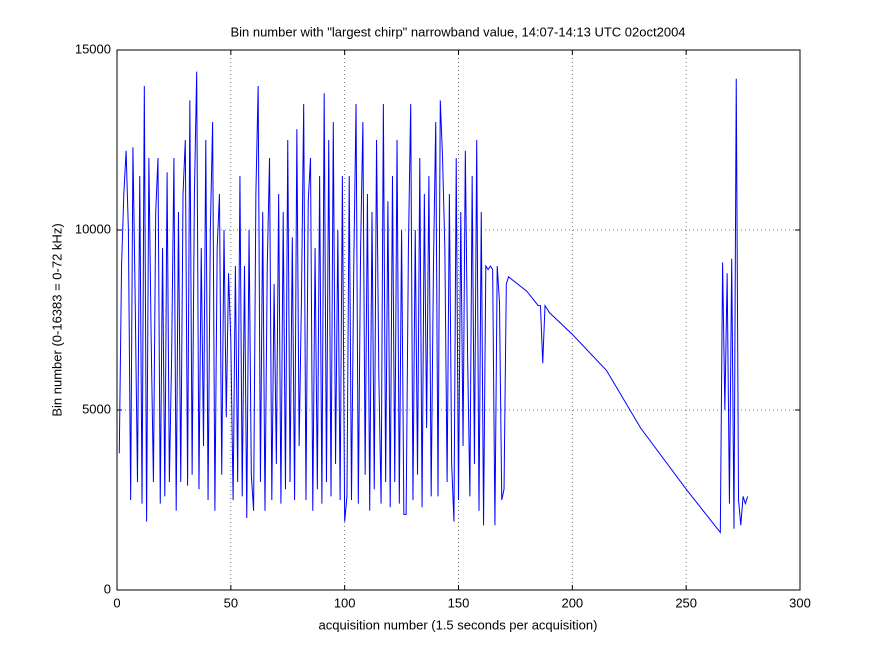 The image size is (885, 664). I want to click on y-tick-label: 0, so click(107, 588).